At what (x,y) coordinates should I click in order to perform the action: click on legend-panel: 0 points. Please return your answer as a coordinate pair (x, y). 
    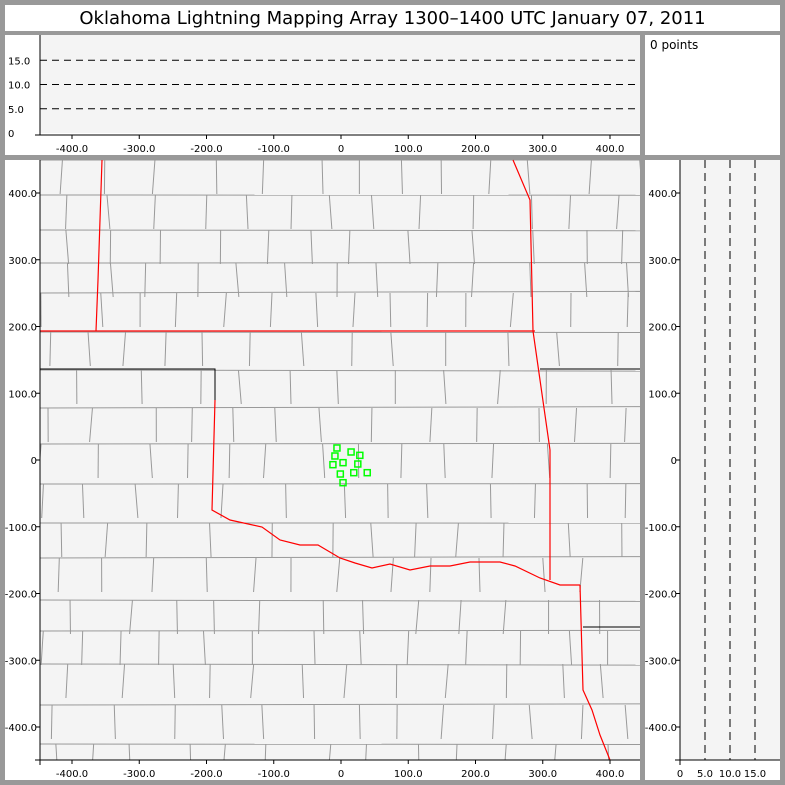
    Looking at the image, I should click on (712, 95).